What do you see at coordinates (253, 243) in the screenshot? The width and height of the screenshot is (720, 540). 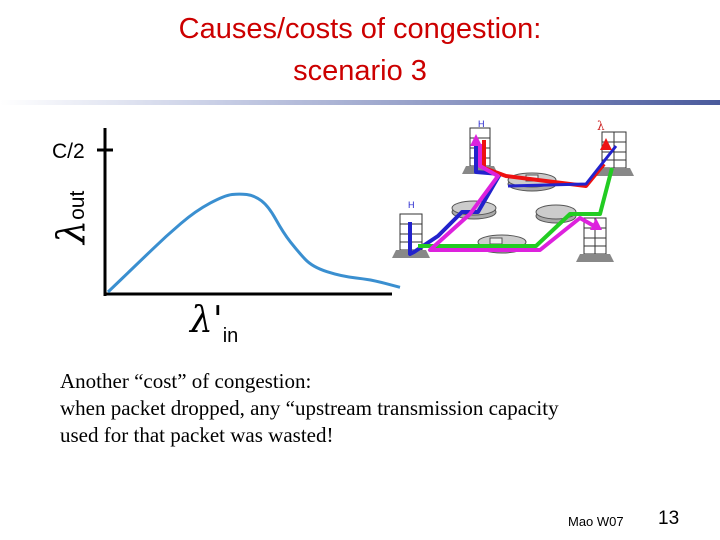 I see `series-line-throughput` at bounding box center [253, 243].